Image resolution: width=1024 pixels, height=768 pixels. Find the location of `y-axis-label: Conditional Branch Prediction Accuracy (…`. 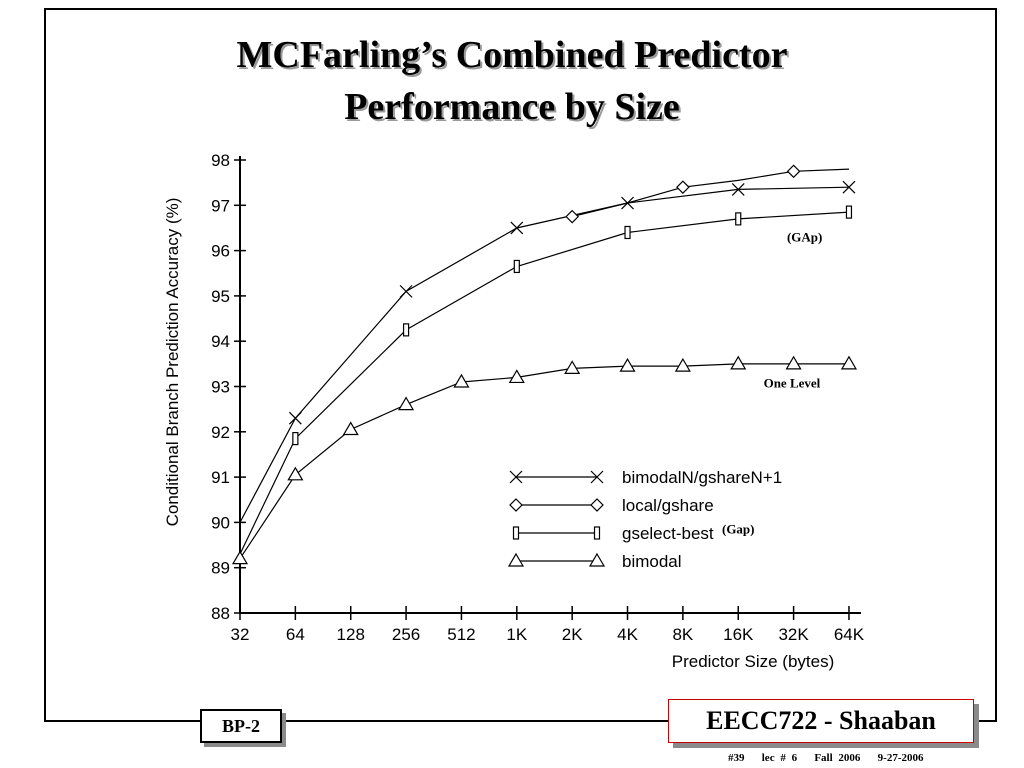

y-axis-label: Conditional Branch Prediction Accuracy (… is located at coordinates (172, 362).